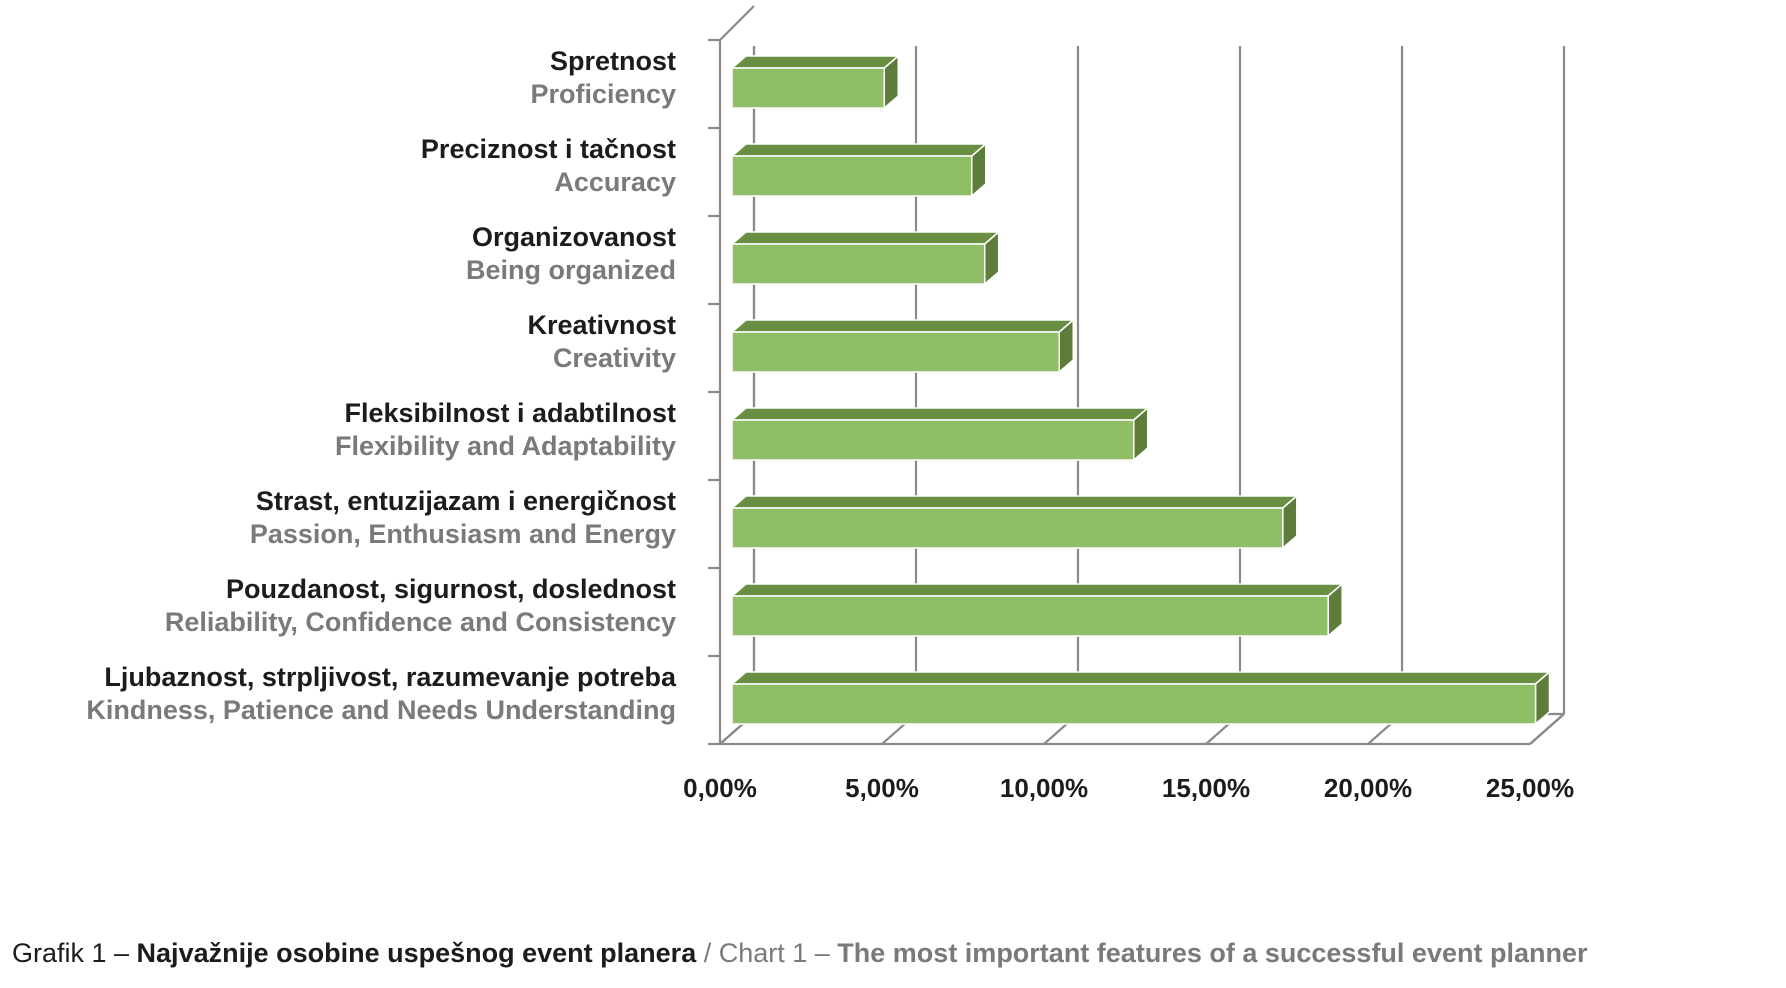 This screenshot has width=1786, height=988. I want to click on category-label: Kreativnost, so click(601, 325).